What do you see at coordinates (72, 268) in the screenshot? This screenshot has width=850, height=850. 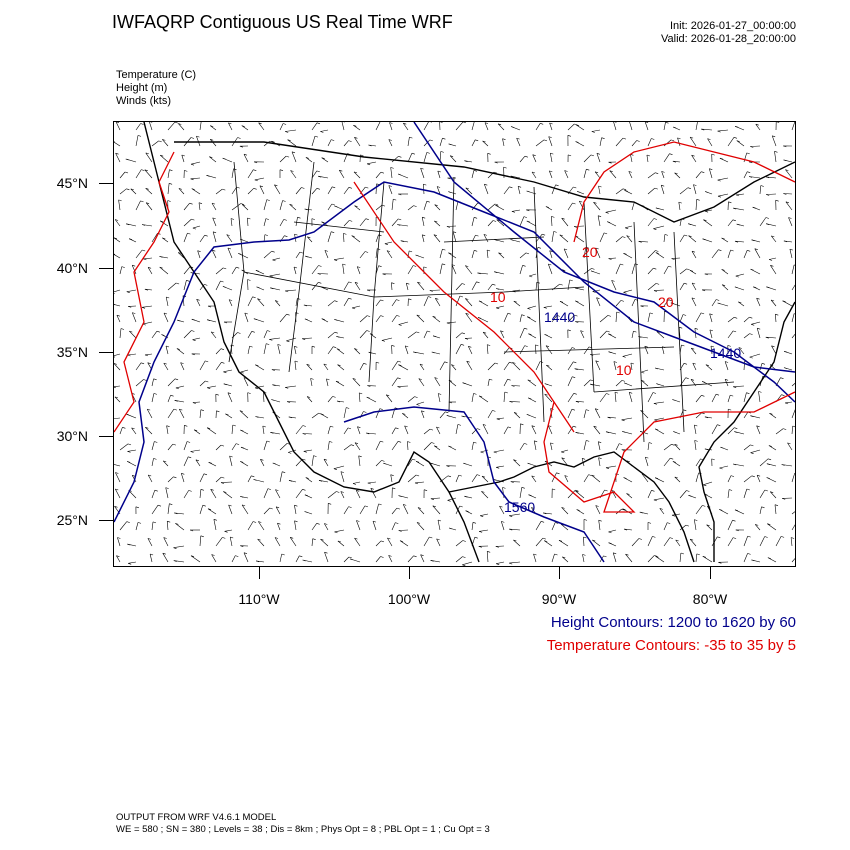 I see `lat-label-40: 40°N` at bounding box center [72, 268].